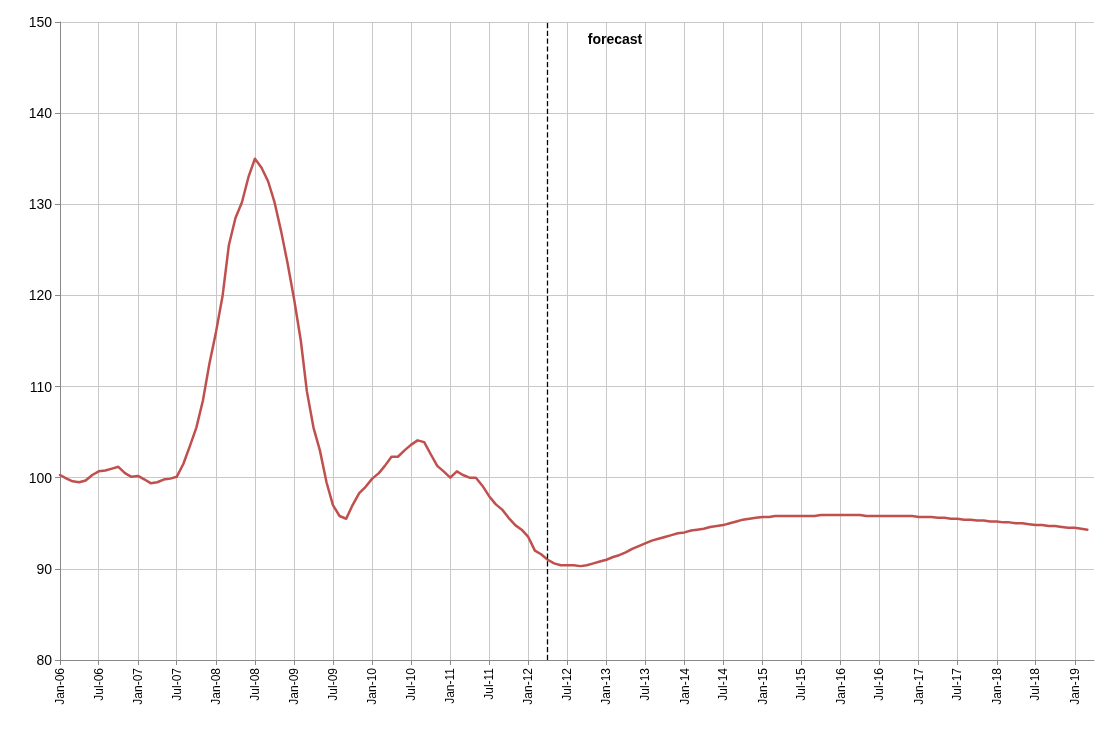 This screenshot has width=1118, height=730. What do you see at coordinates (879, 684) in the screenshot?
I see `x-tick-label: Jul-16` at bounding box center [879, 684].